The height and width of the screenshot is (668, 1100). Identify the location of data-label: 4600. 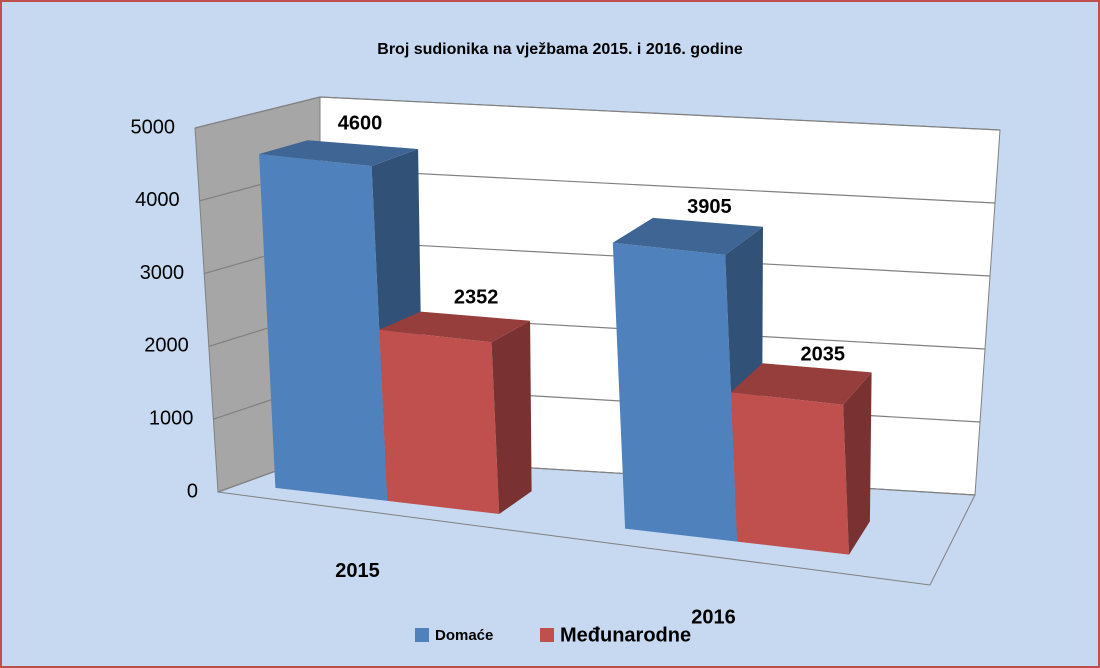
(360, 124).